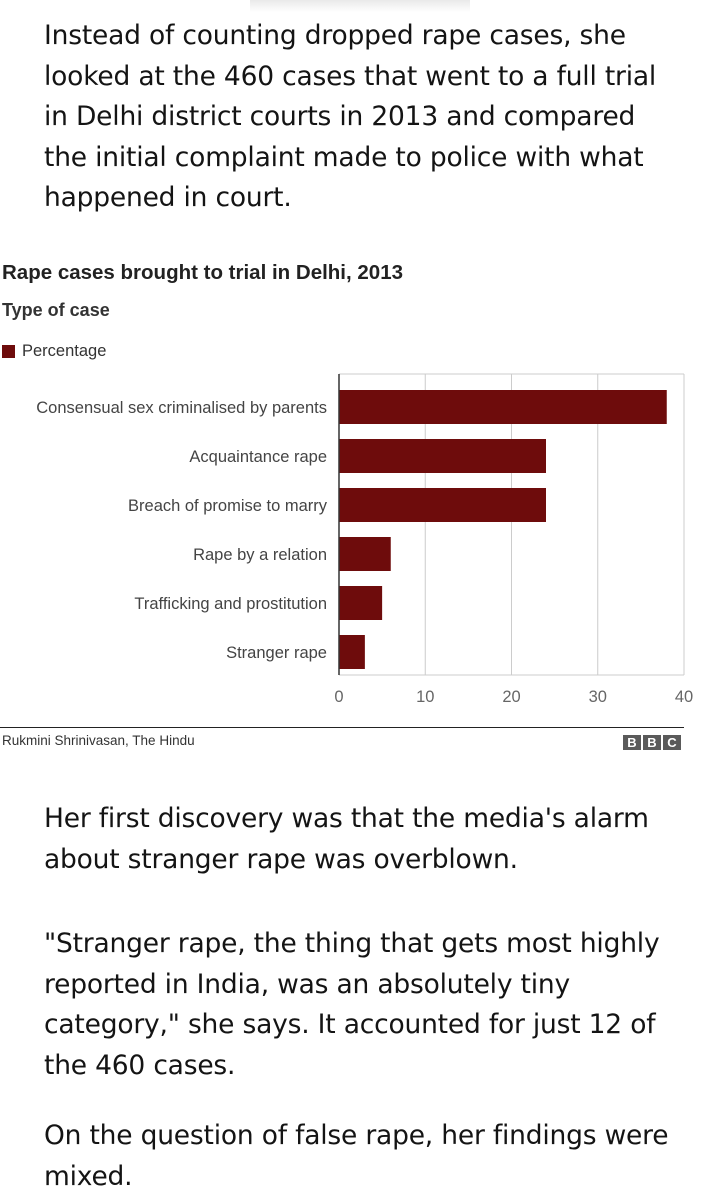 Image resolution: width=719 pixels, height=1200 pixels. I want to click on x-tick-label: 10, so click(425, 697).